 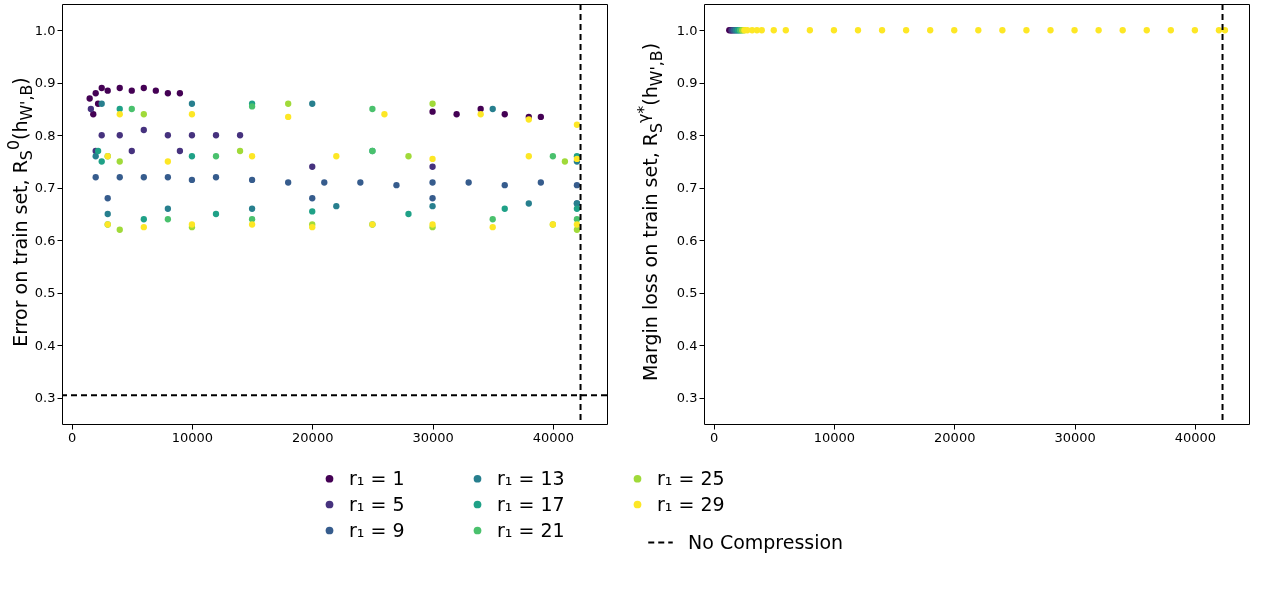 What do you see at coordinates (377, 503) in the screenshot?
I see `legend-label: r₁ = 5` at bounding box center [377, 503].